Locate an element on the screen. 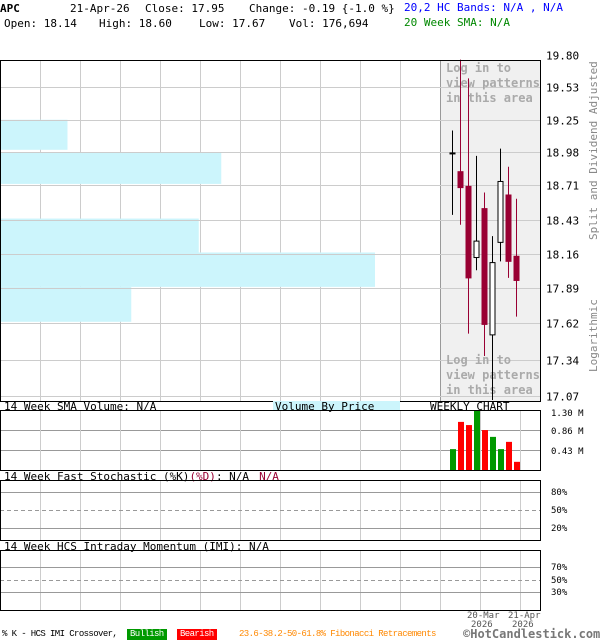 The image size is (600, 641). hc-bands: 20,2 HC Bands: N/A , N/A is located at coordinates (483, 7).